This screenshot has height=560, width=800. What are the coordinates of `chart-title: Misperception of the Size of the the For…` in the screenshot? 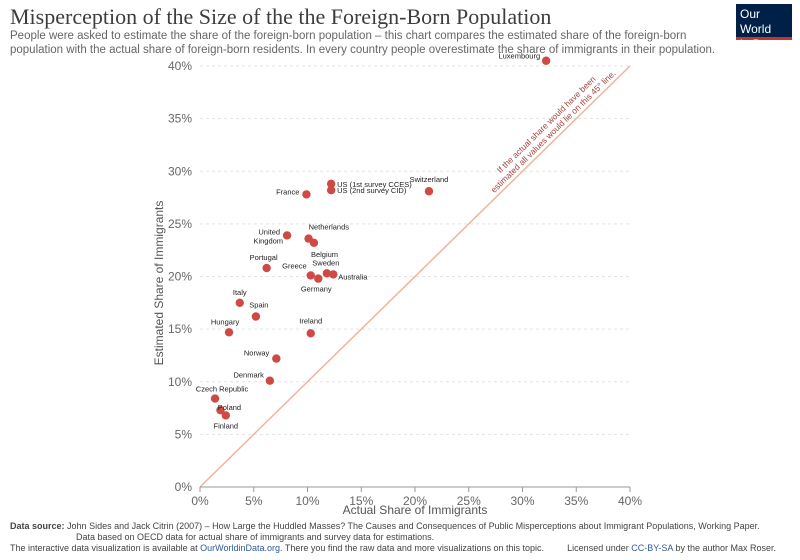 It's located at (281, 16).